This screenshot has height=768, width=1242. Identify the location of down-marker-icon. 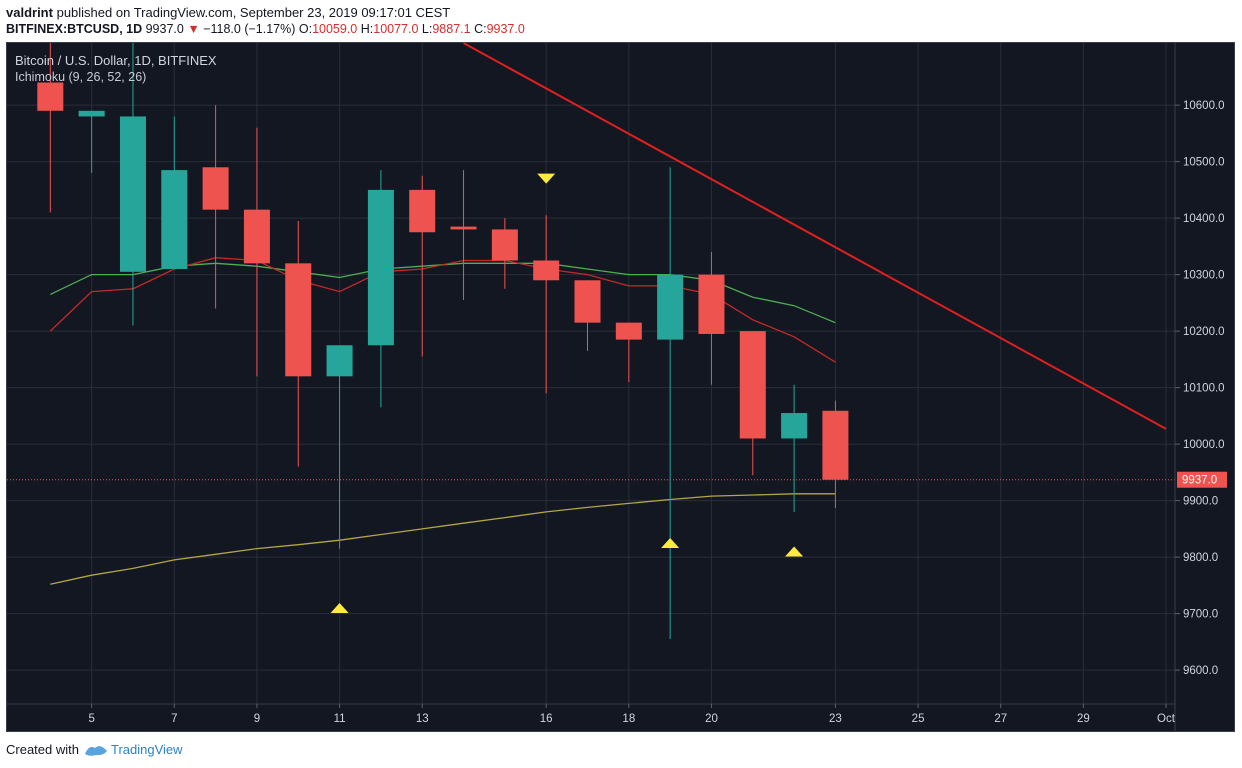
(546, 178).